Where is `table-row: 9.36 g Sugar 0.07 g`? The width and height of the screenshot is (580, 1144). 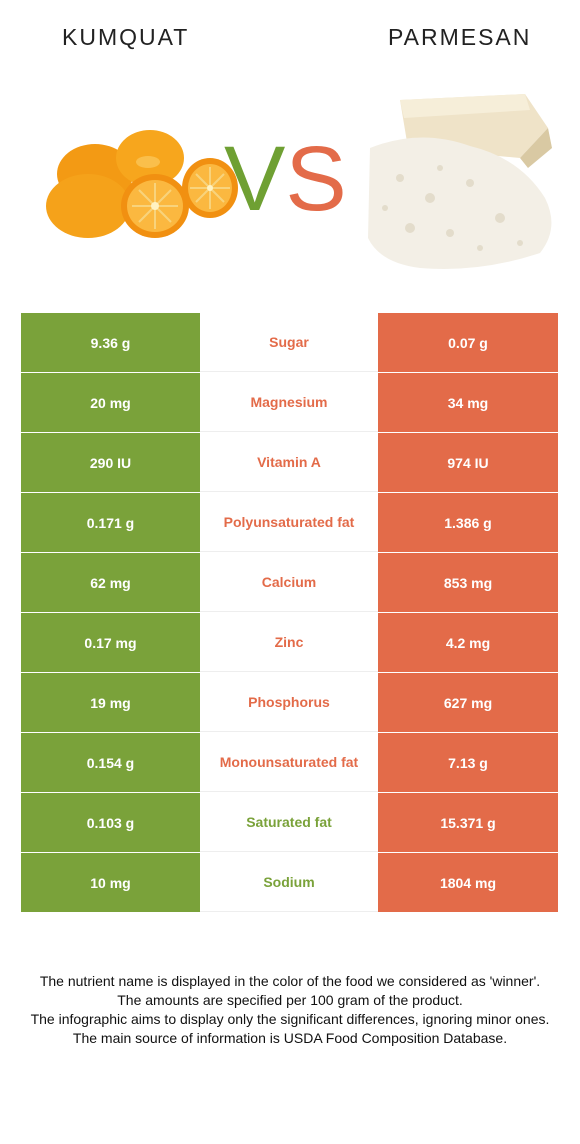
table-row: 9.36 g Sugar 0.07 g is located at coordinates (289, 343).